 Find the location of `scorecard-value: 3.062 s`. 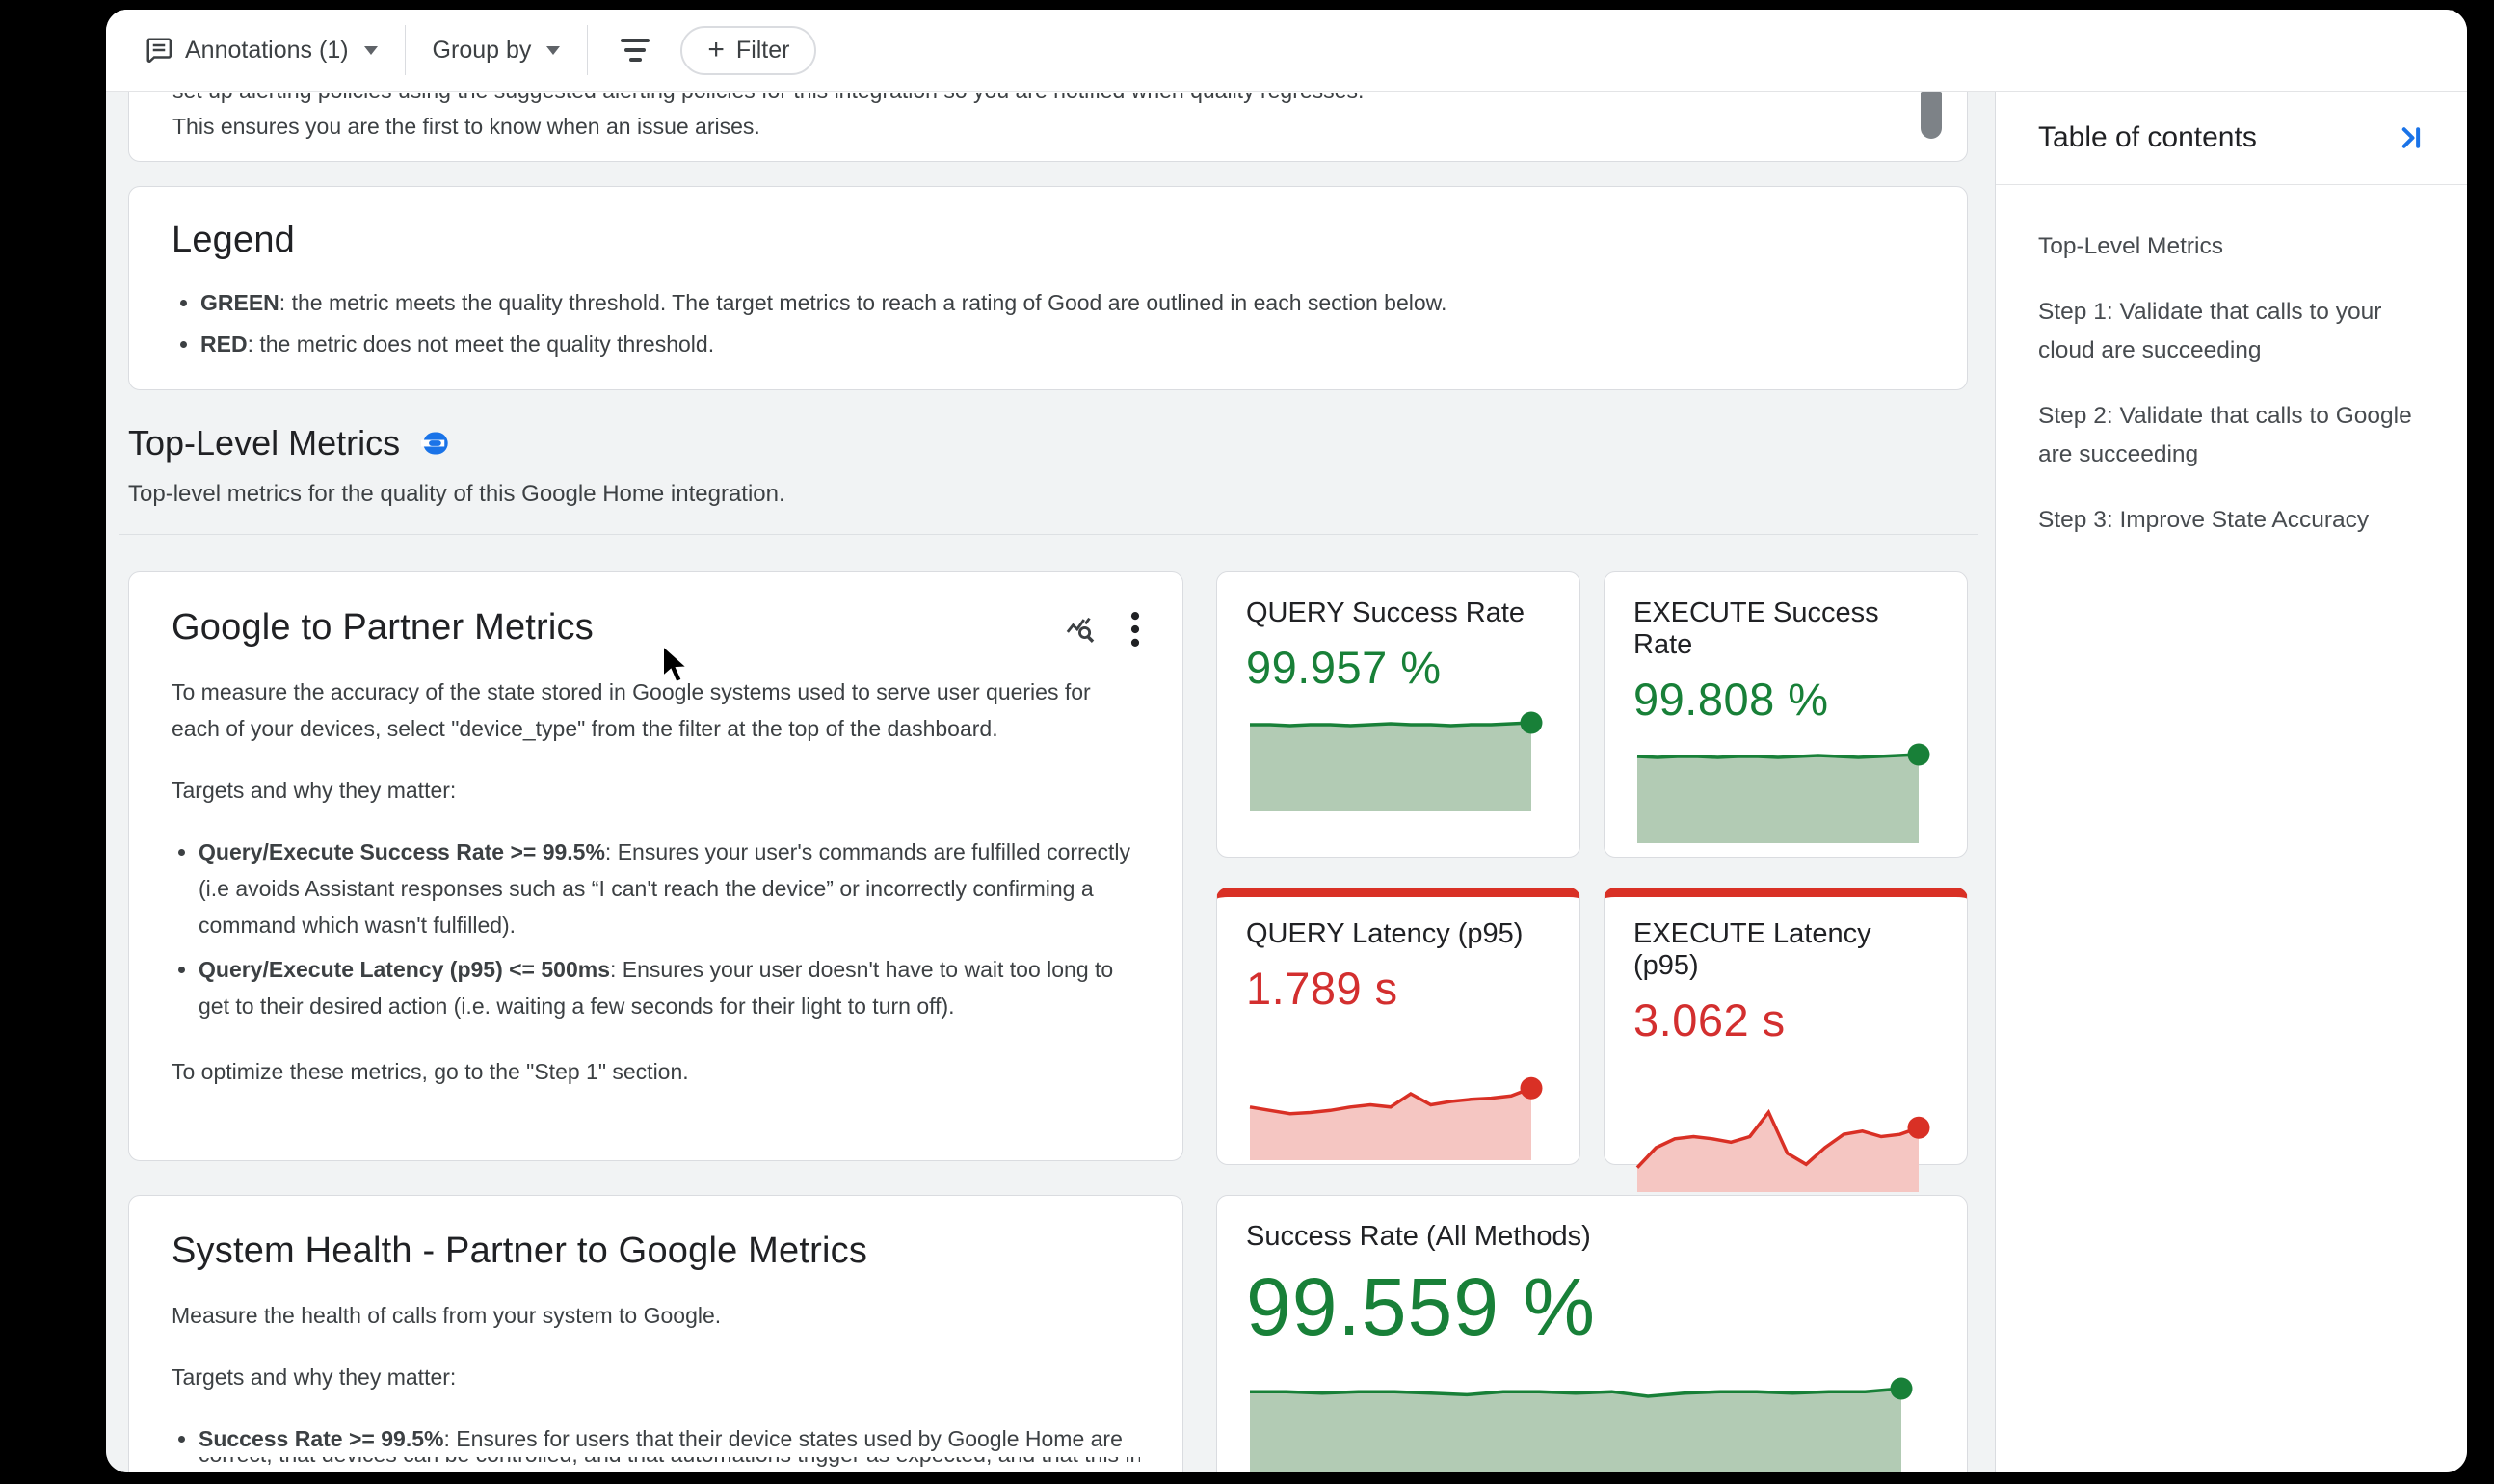

scorecard-value: 3.062 s is located at coordinates (1709, 1020).